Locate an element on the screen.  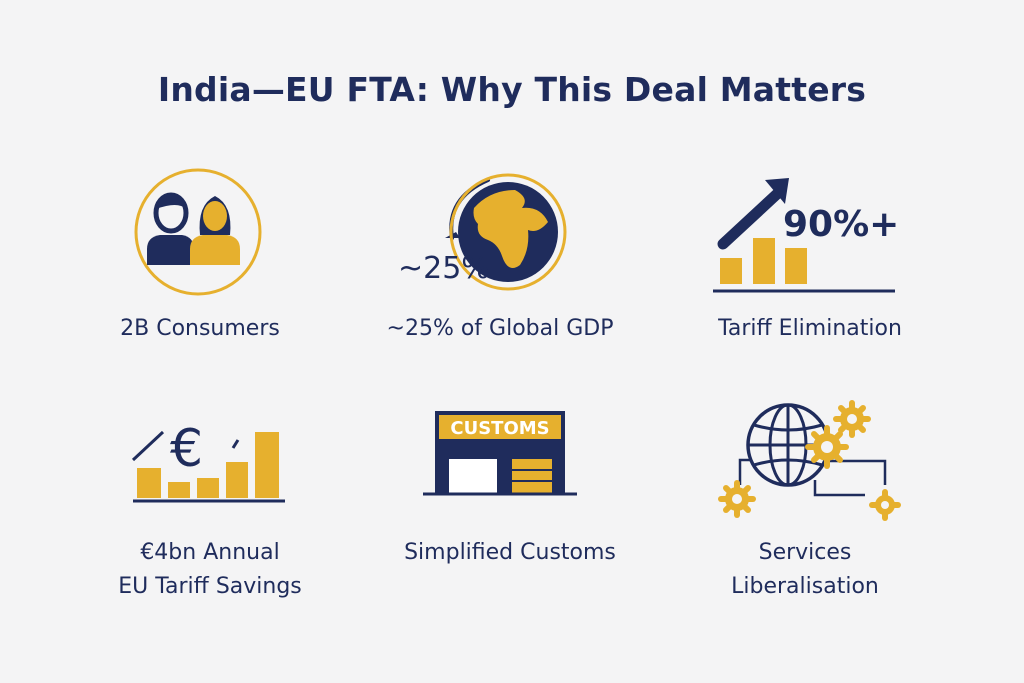
euro-savings-label: €4bn Annual EU Tariff Savings is located at coordinates (210, 569).